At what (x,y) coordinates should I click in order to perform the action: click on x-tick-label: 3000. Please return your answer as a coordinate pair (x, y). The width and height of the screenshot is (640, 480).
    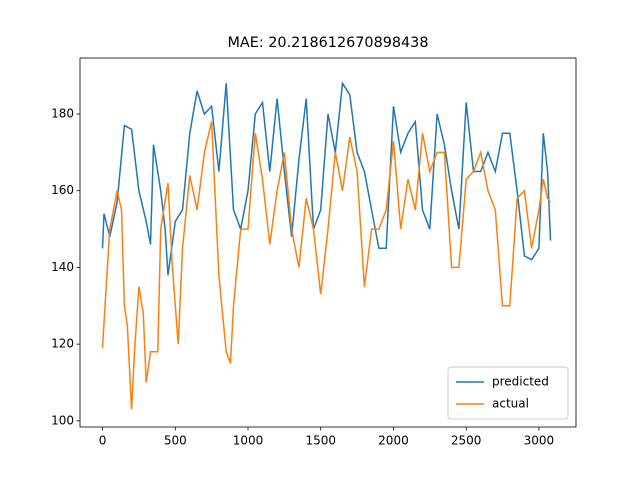
    Looking at the image, I should click on (539, 441).